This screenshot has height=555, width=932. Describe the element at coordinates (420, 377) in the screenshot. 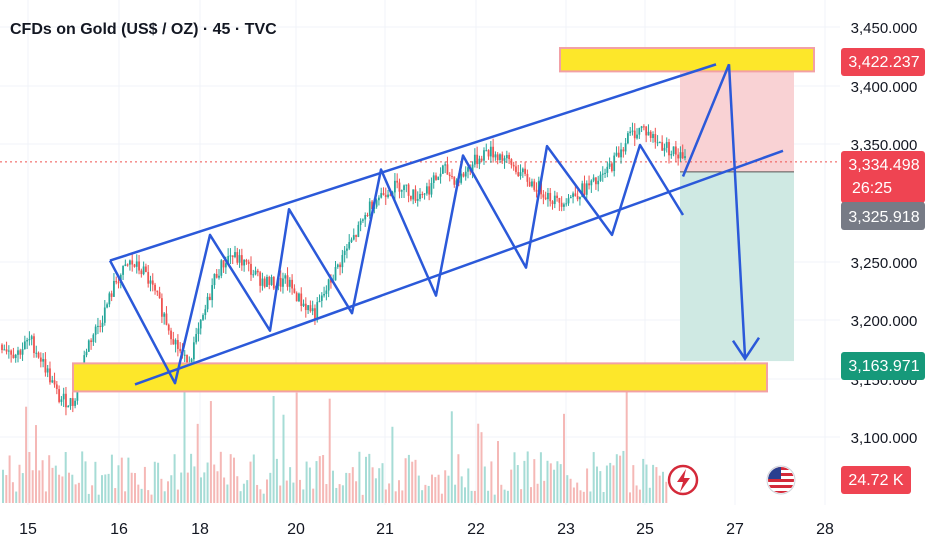

I see `support-zone` at that location.